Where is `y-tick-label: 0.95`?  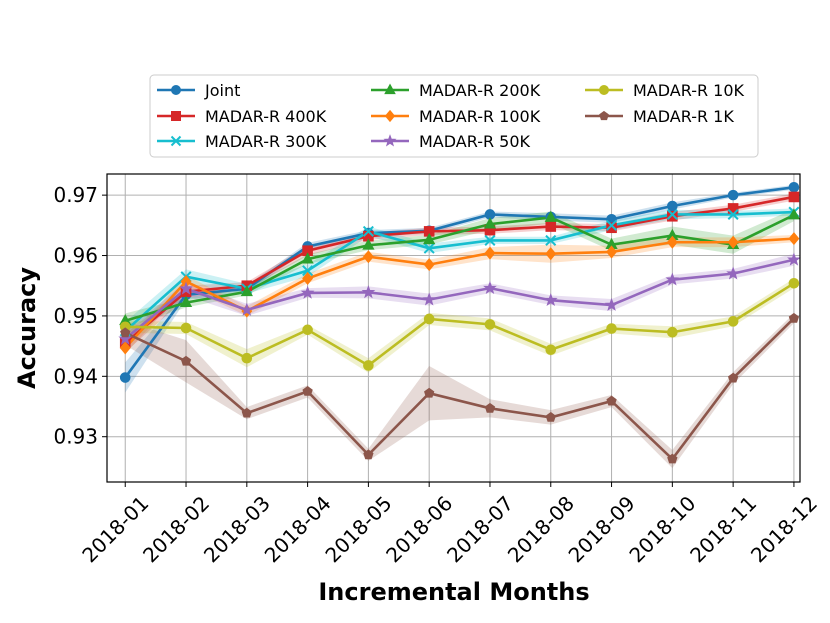
y-tick-label: 0.95 is located at coordinates (75, 316).